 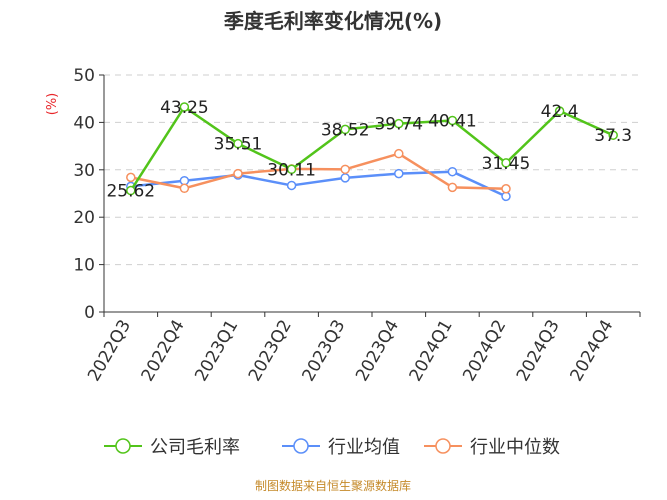 I want to click on data-label: 40.41, so click(x=452, y=121).